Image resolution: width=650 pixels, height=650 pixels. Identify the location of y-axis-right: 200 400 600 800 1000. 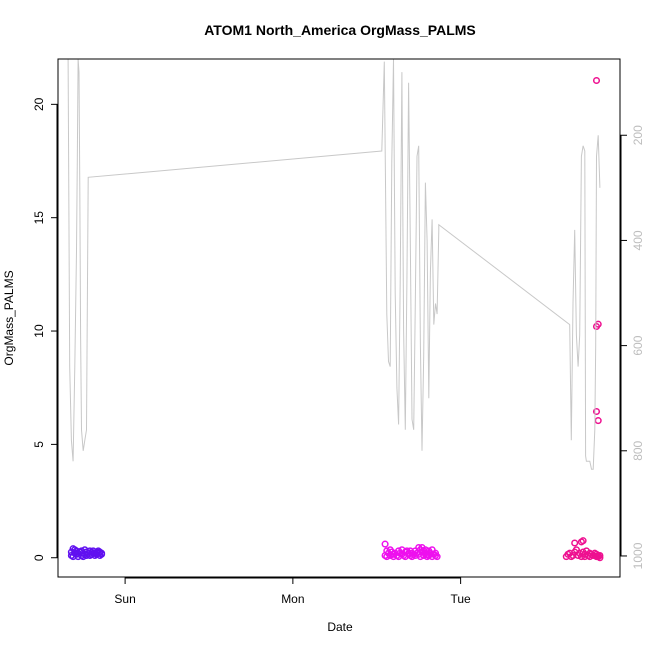
(632, 347).